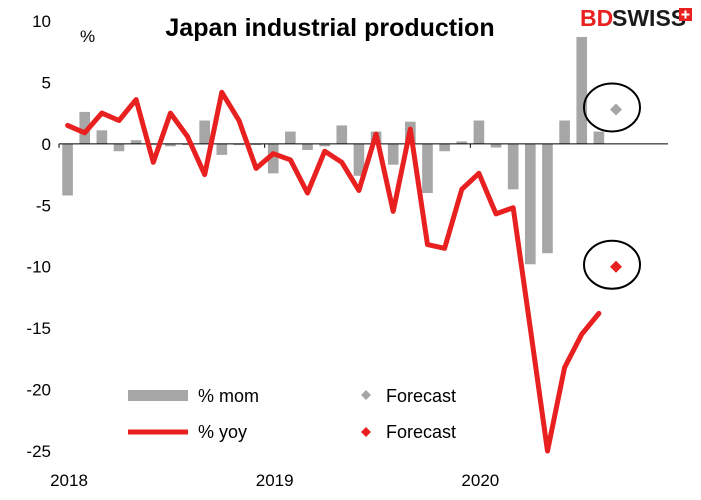 Image resolution: width=701 pixels, height=500 pixels. What do you see at coordinates (649, 18) in the screenshot?
I see `logo-swiss: SWISS` at bounding box center [649, 18].